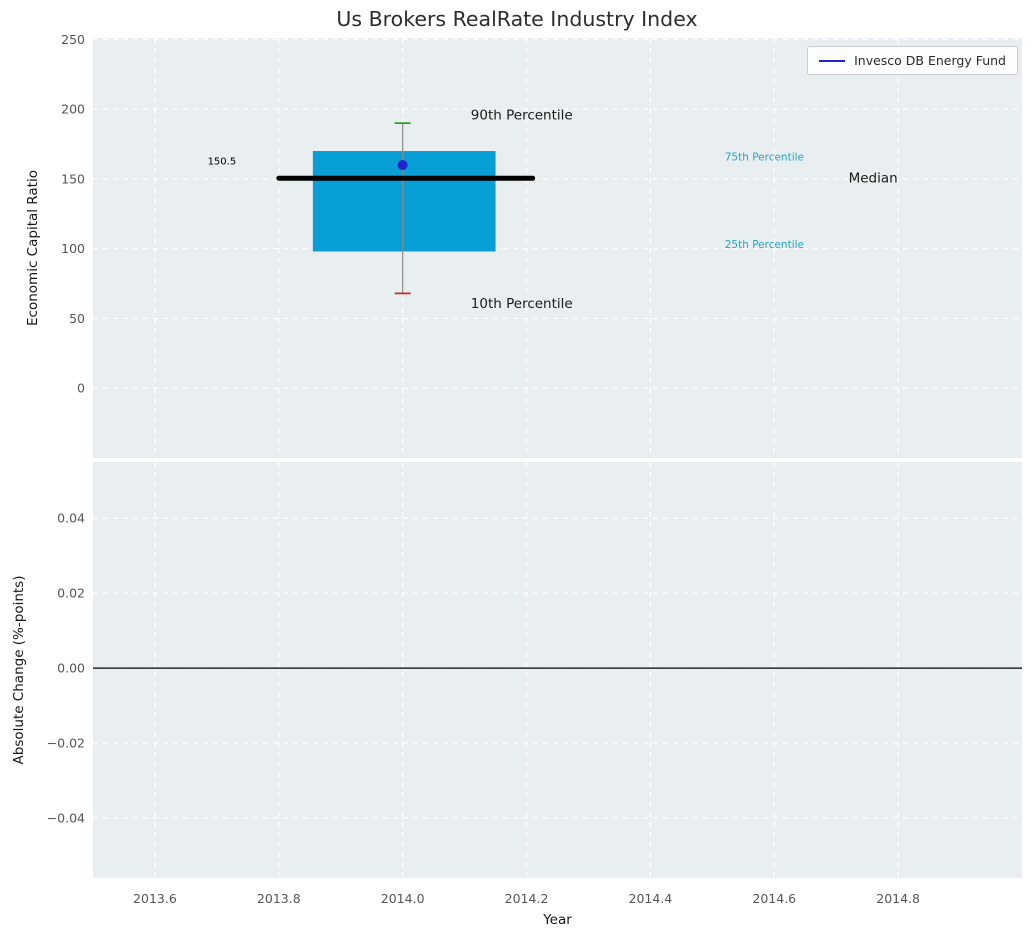 The width and height of the screenshot is (1034, 942). What do you see at coordinates (77, 318) in the screenshot?
I see `y-tick-label: 50` at bounding box center [77, 318].